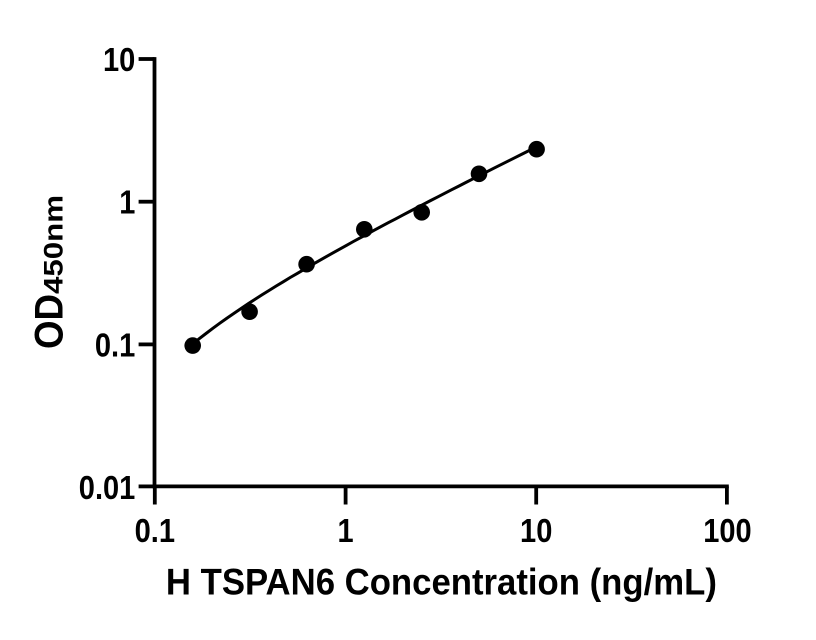  I want to click on svg-text: 100, so click(727, 530).